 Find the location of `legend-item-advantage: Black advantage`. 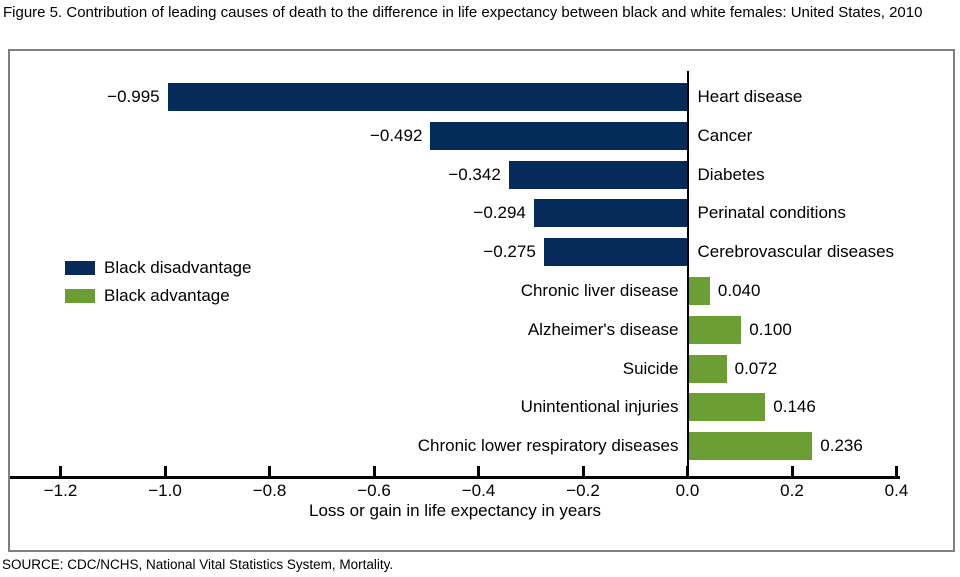

legend-item-advantage: Black advantage is located at coordinates (158, 296).